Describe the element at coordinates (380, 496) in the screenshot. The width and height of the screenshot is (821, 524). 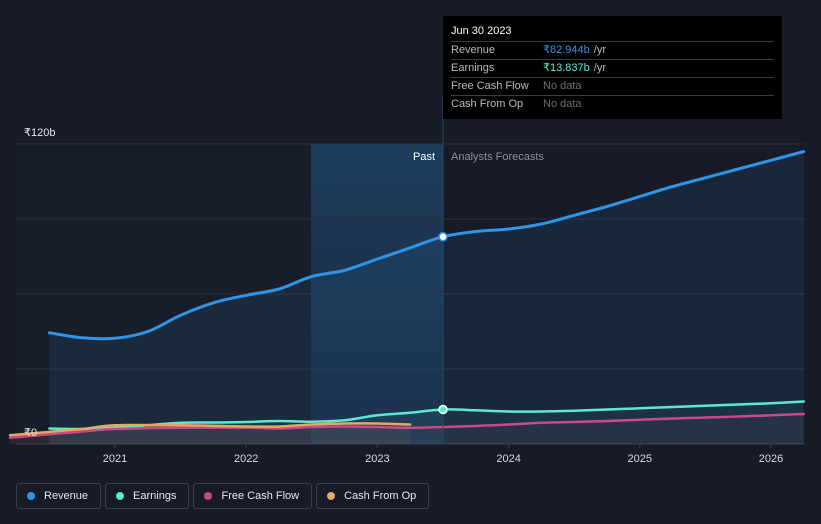
I see `legend-label: Cash From Op` at that location.